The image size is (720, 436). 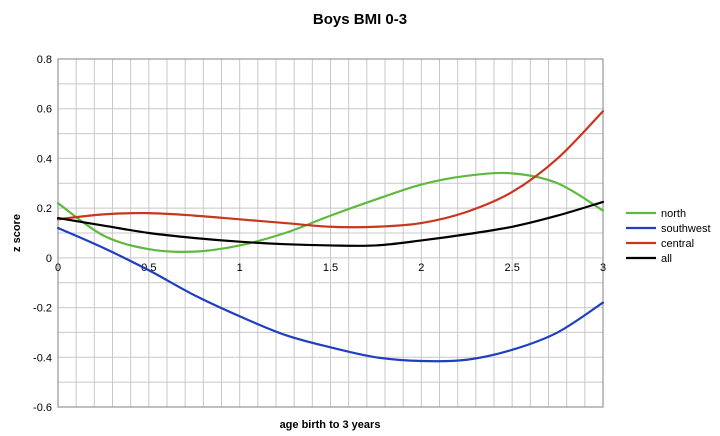 I want to click on y-tick-labels: -0.6 -0.4 -0.2 0 0.2 0.4 0.6 0.8, so click(x=42, y=234).